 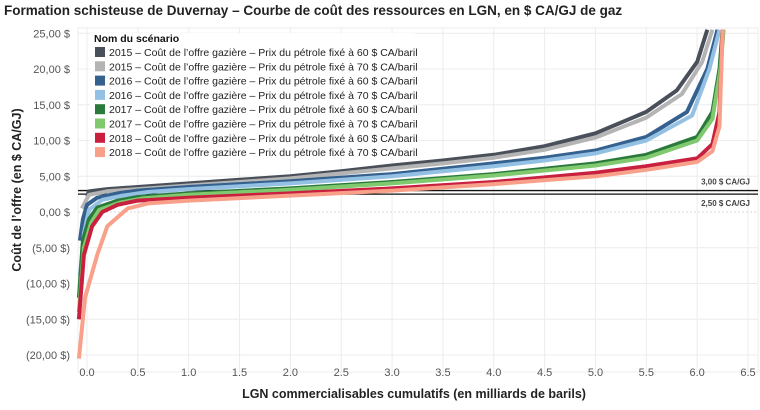 What do you see at coordinates (48, 320) in the screenshot?
I see `y-tick-label: (15,00 $)` at bounding box center [48, 320].